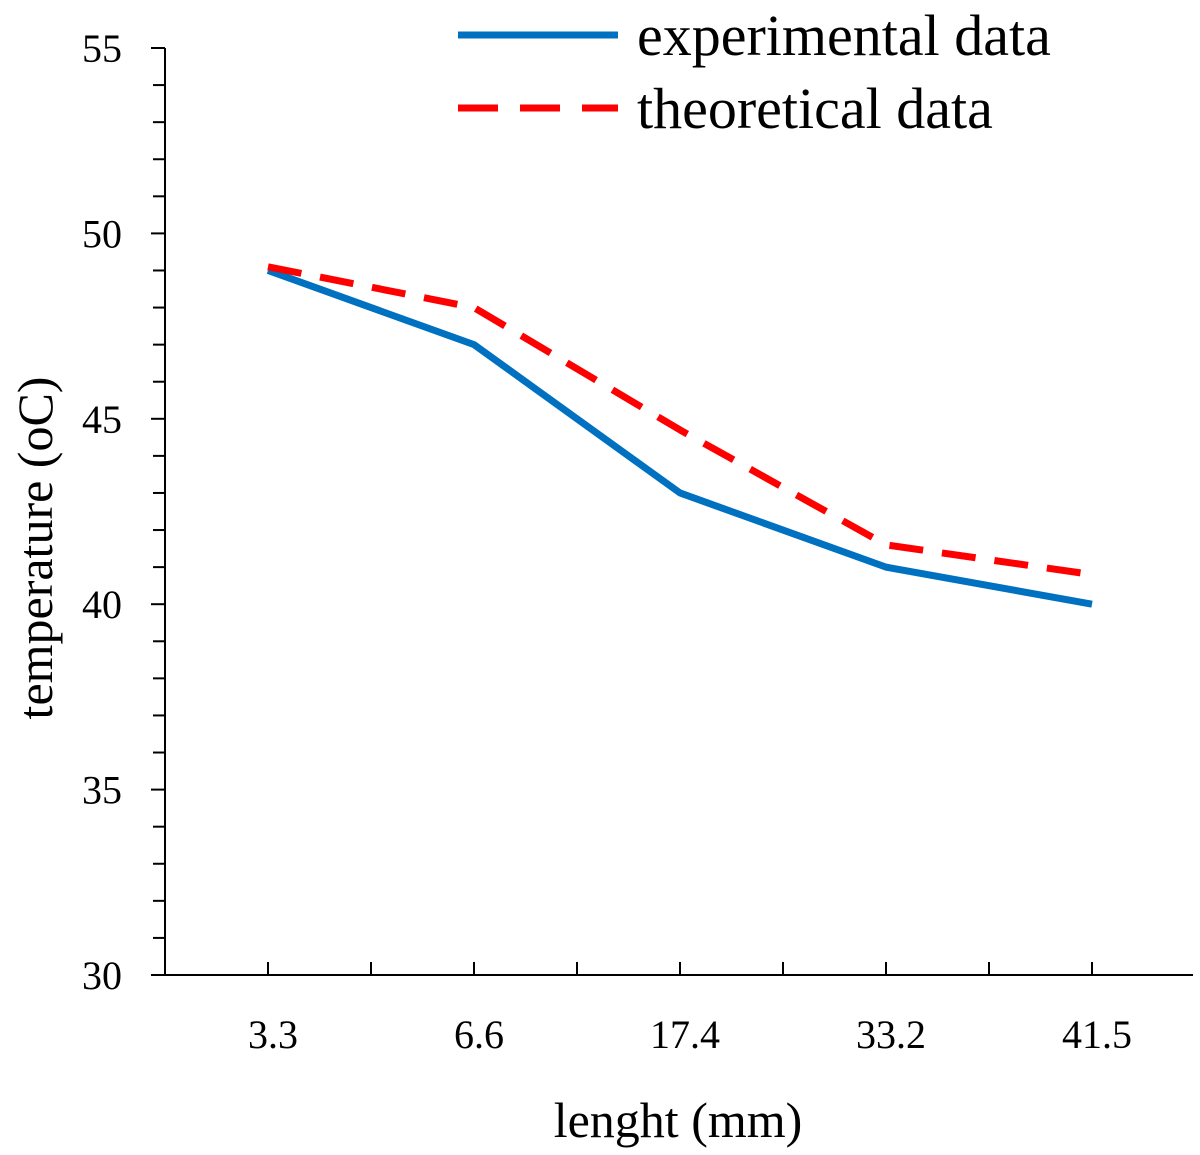  I want to click on x-tick-label: 6.6, so click(479, 1034).